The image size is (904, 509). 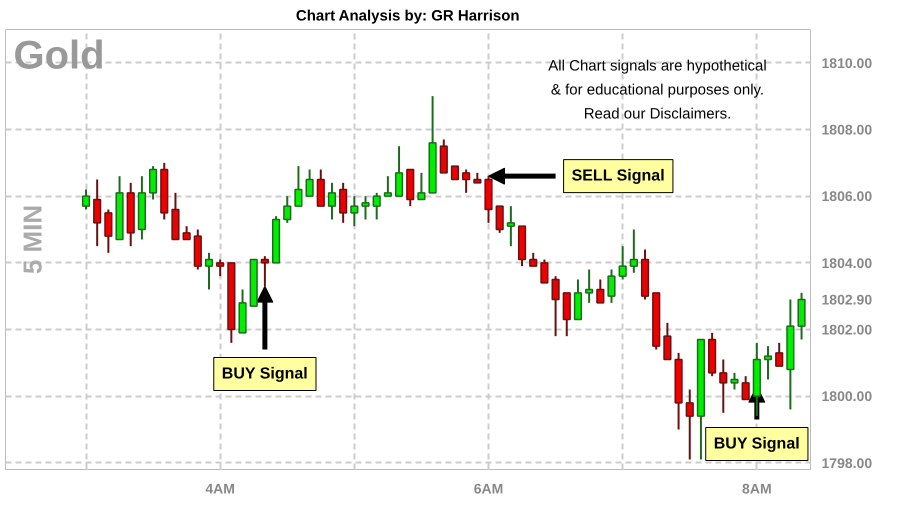 What do you see at coordinates (847, 300) in the screenshot?
I see `y-tick-label: 1802.90` at bounding box center [847, 300].